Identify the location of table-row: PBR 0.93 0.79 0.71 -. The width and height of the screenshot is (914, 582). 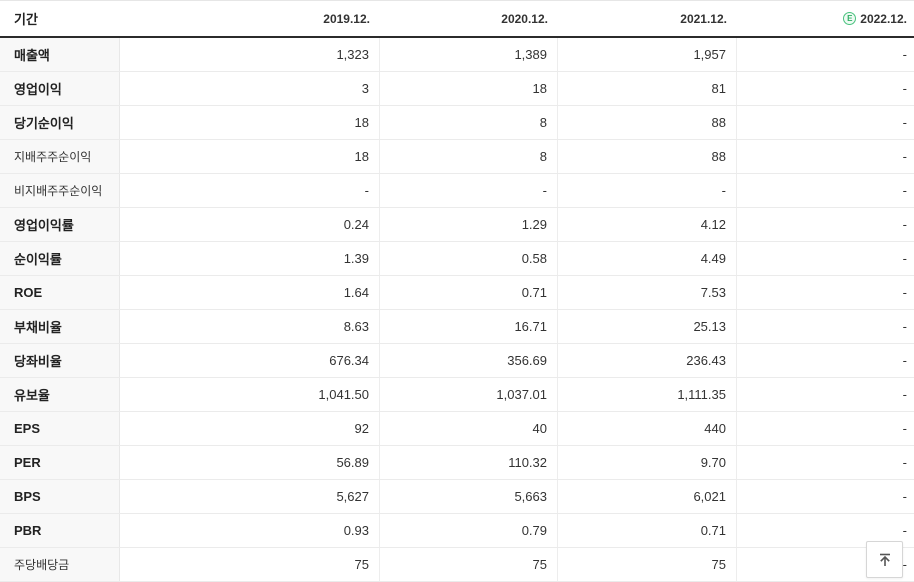
(457, 531).